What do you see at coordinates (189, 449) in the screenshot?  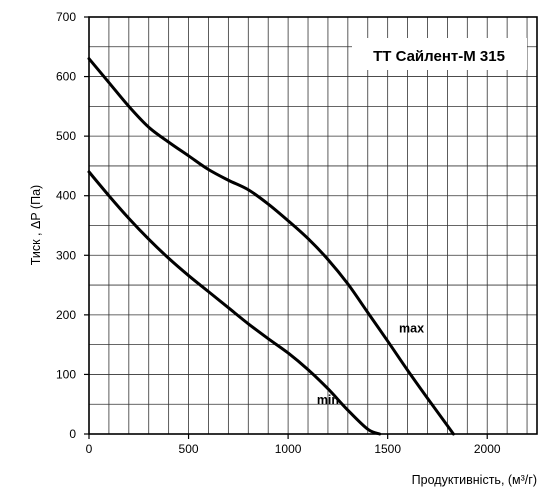 I see `x-tick-label: 500` at bounding box center [189, 449].